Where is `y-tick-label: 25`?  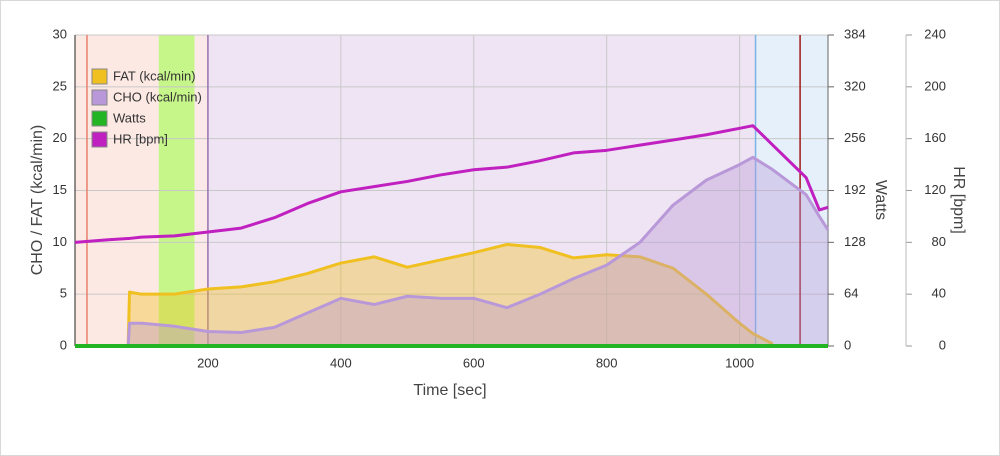
y-tick-label: 25 is located at coordinates (60, 85).